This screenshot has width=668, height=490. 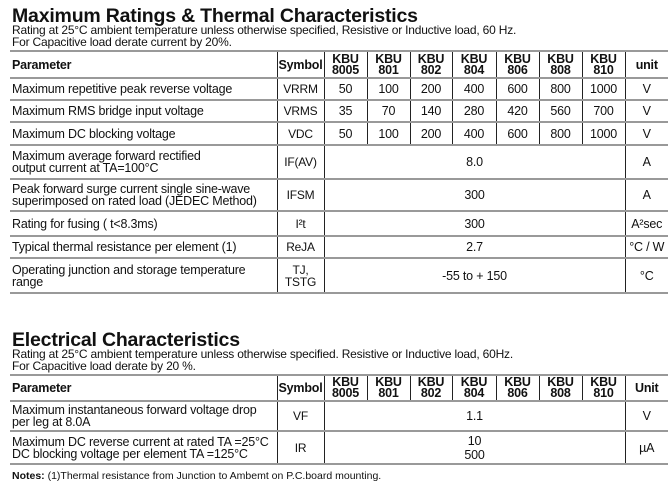 I want to click on unit-cell: A, so click(x=646, y=162).